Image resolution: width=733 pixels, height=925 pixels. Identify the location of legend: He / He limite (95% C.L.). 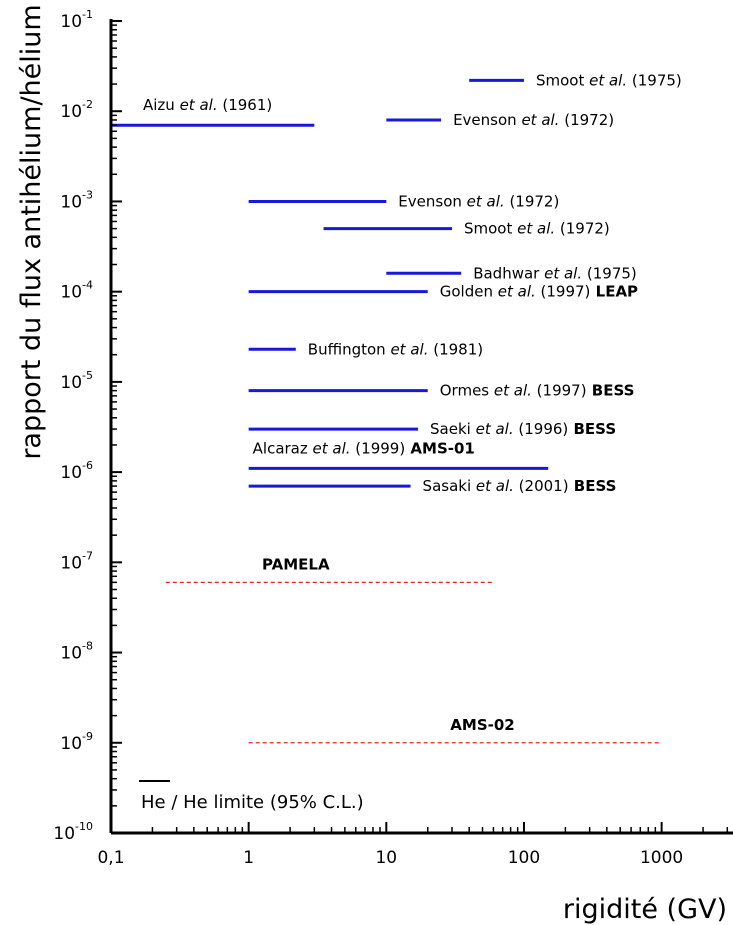
(251, 796).